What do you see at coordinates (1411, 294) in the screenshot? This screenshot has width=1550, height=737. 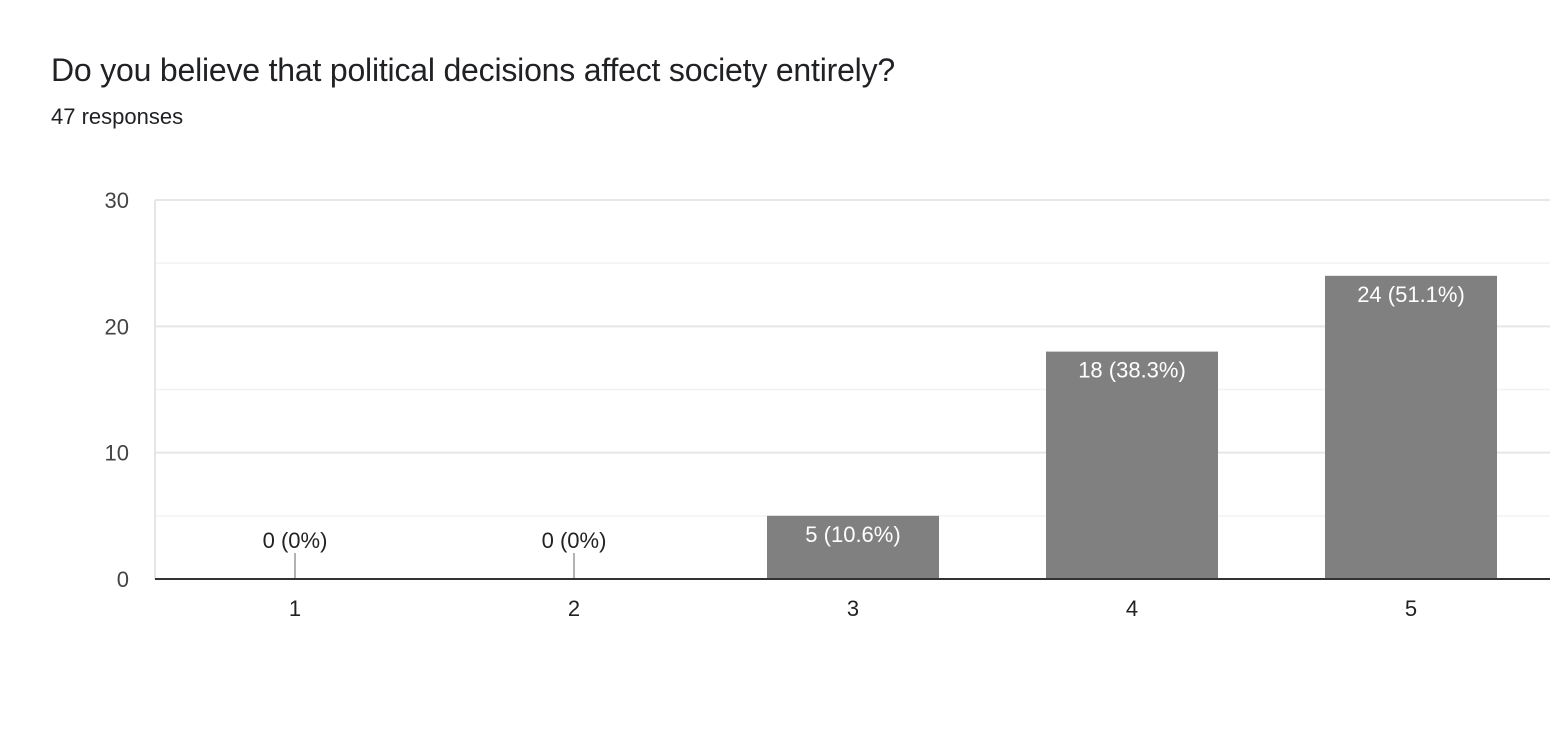 I see `data-label: 24 (51.1%)` at bounding box center [1411, 294].